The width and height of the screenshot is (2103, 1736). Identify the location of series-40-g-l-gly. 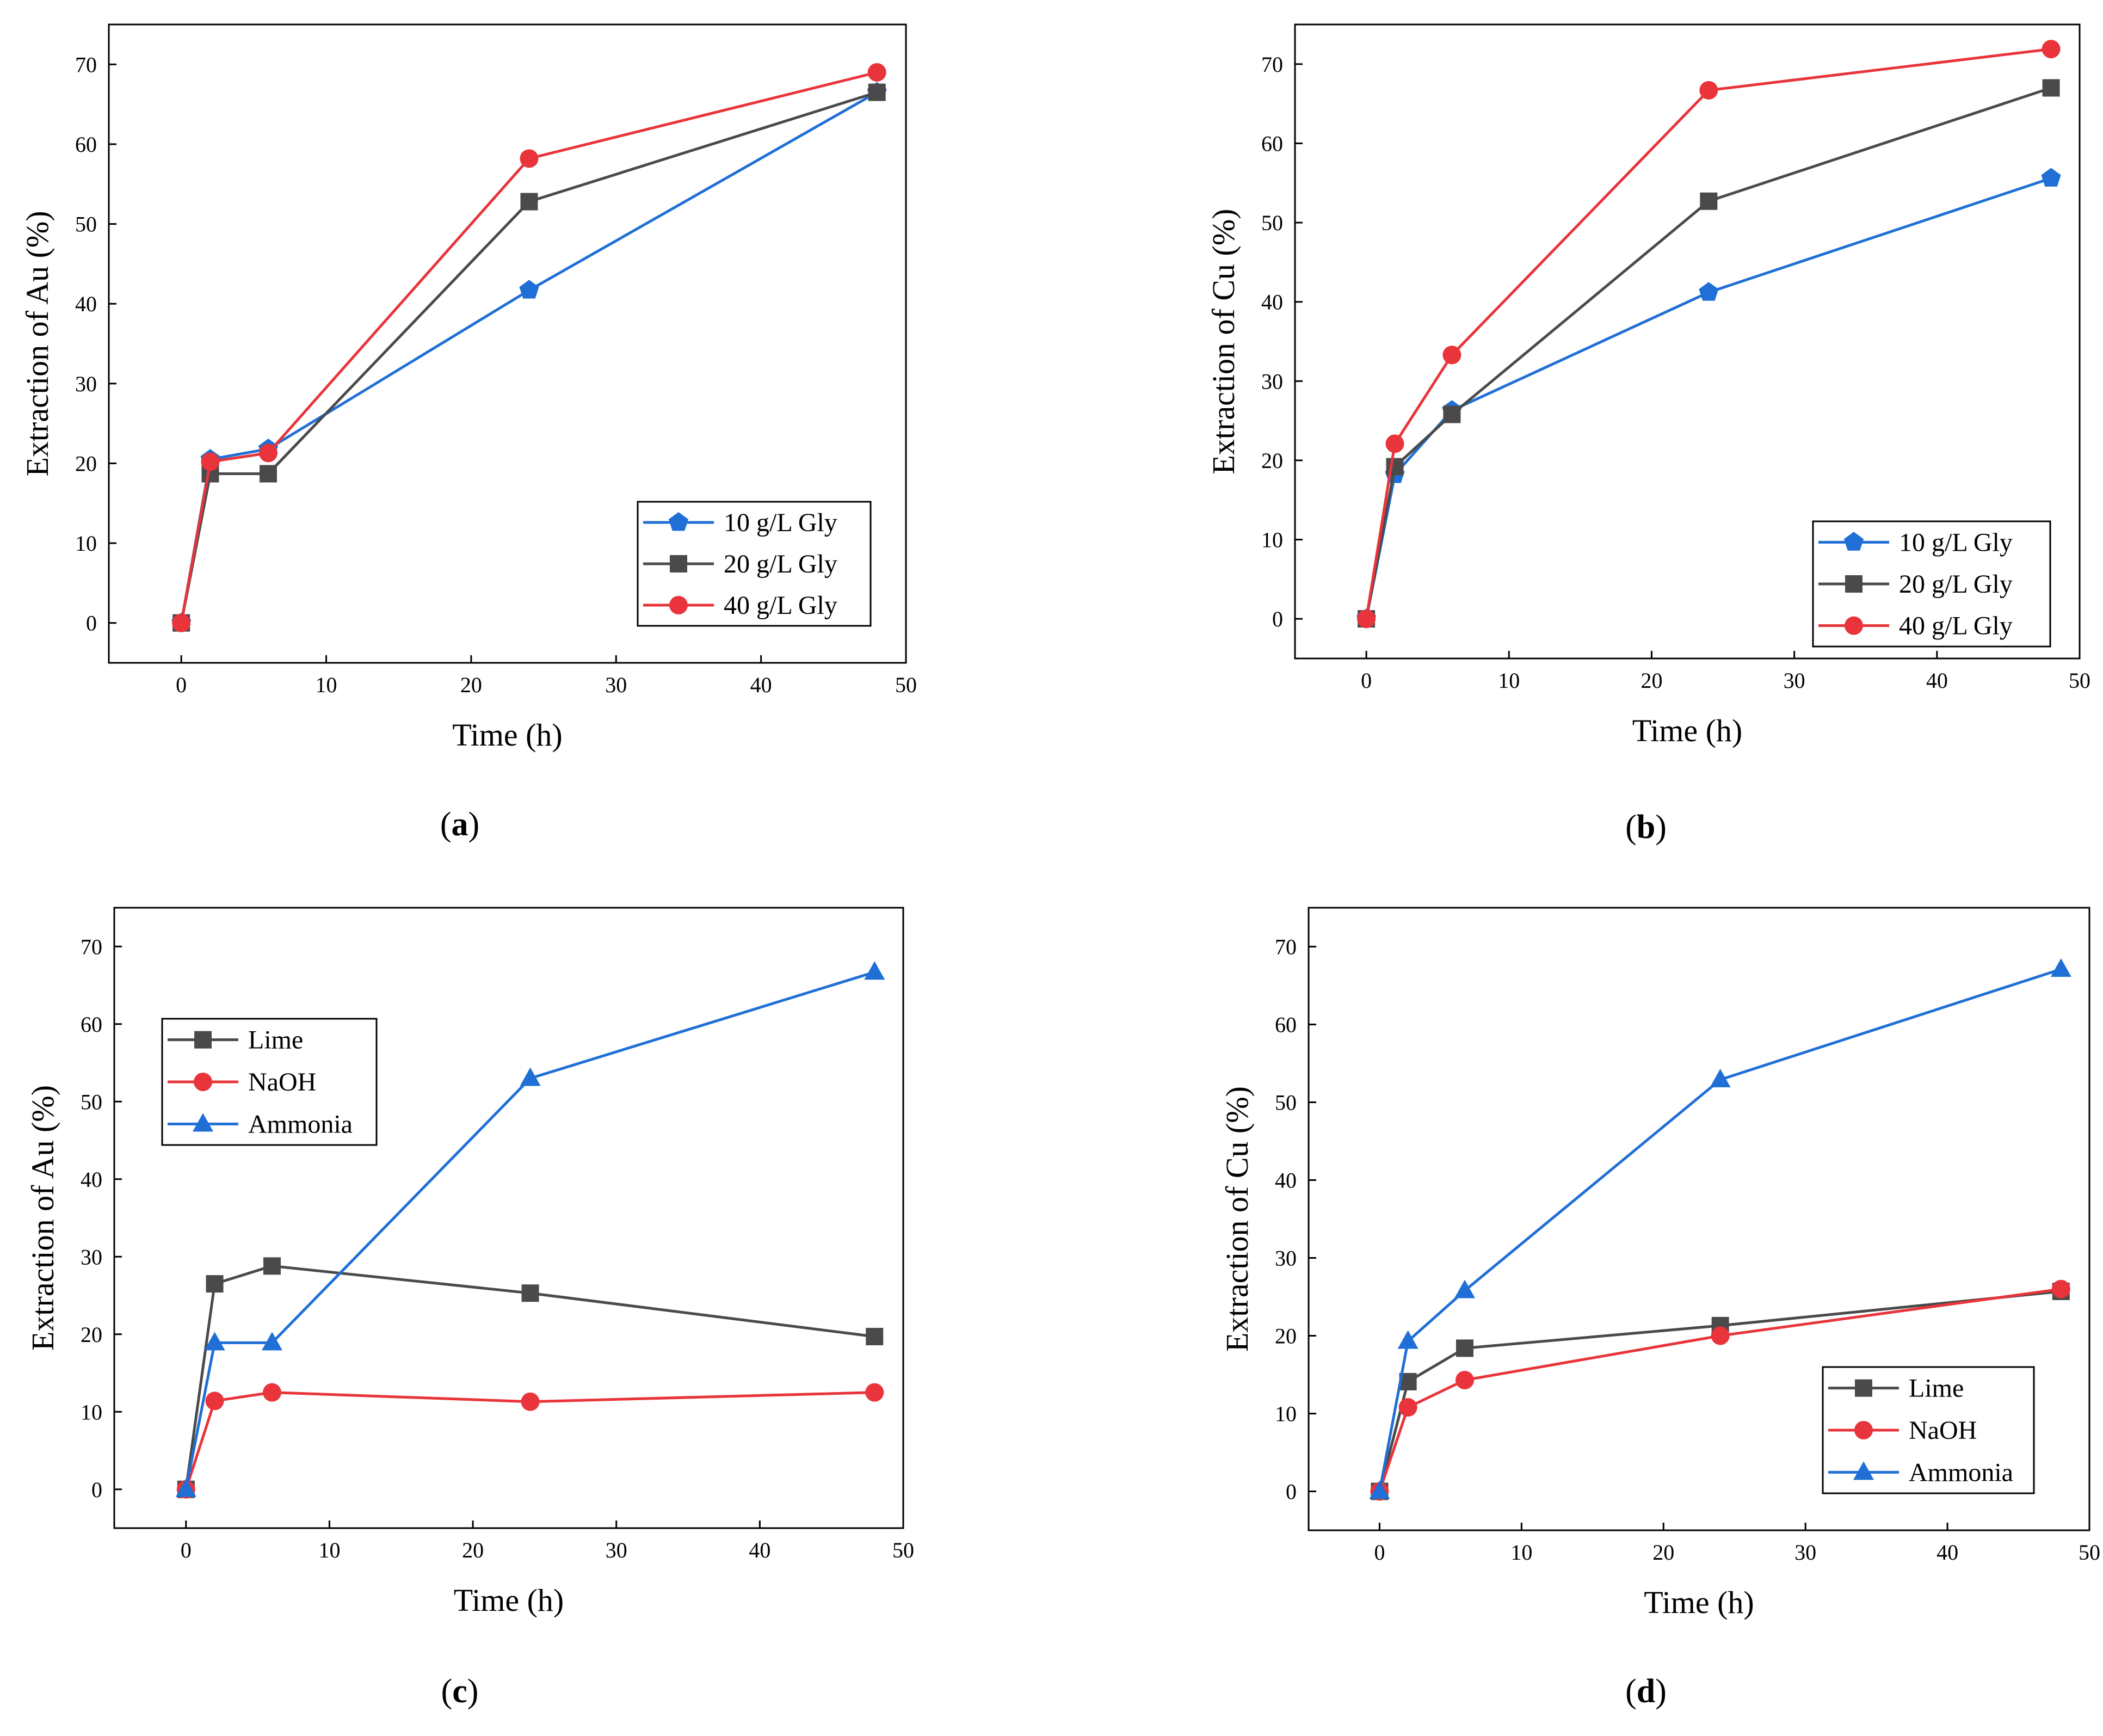
(1709, 334).